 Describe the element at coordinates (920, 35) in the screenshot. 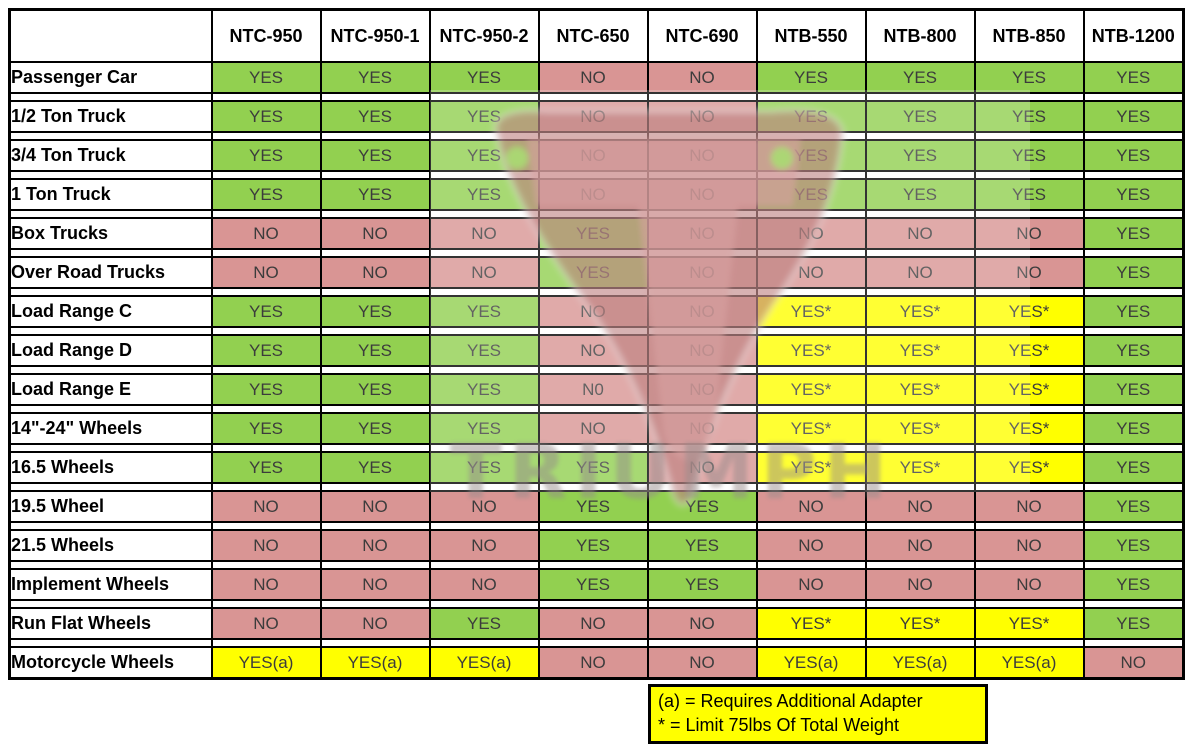

I see `column-header: NTB-800` at that location.